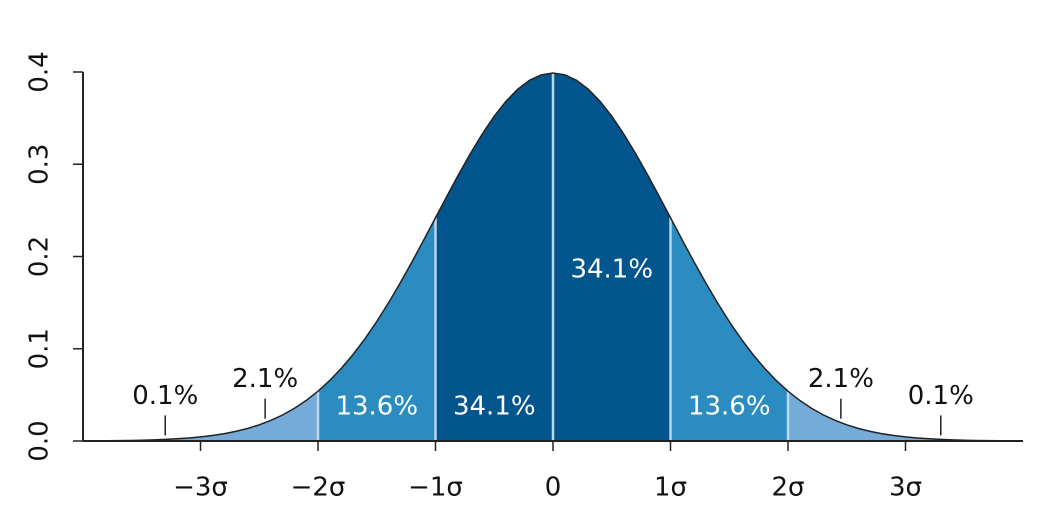 Image resolution: width=1049 pixels, height=522 pixels. I want to click on x-tick-label: 1σ, so click(670, 488).